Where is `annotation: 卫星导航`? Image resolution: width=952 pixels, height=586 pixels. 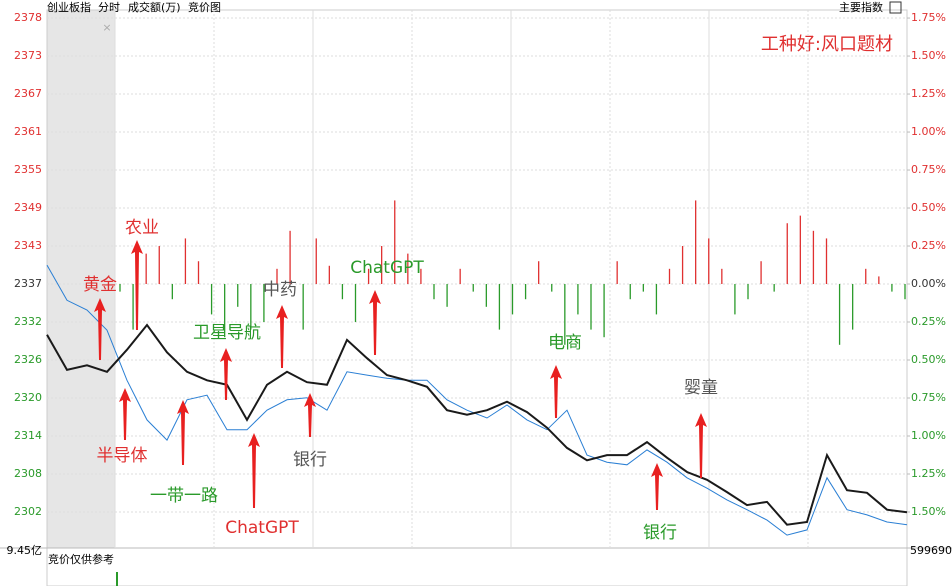
annotation: 卫星导航 is located at coordinates (227, 333).